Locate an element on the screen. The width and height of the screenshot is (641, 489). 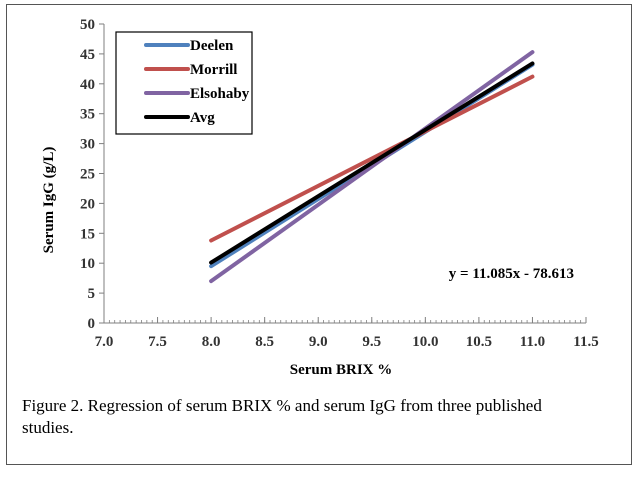
y-axis-title: Serum IgG (g/L) is located at coordinates (49, 200).